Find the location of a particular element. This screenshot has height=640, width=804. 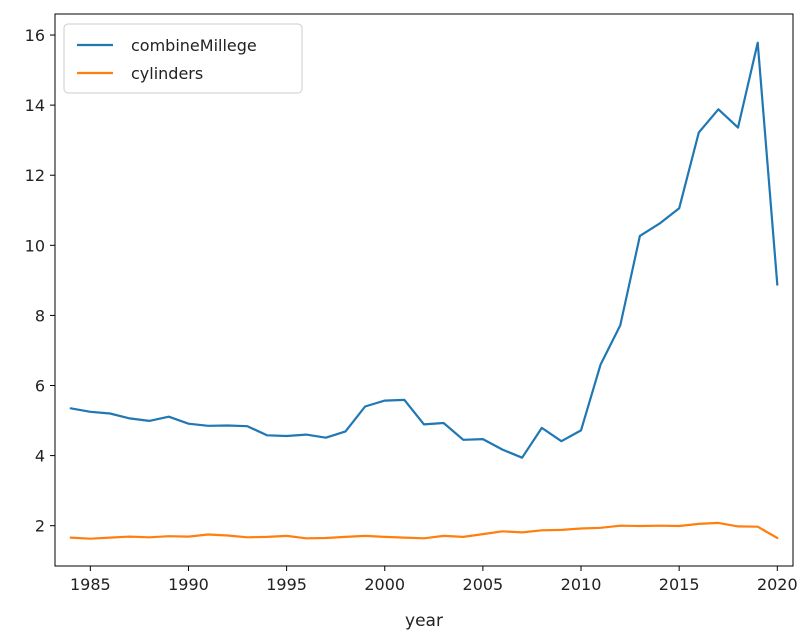

legend-label-cylinders: cylinders is located at coordinates (167, 73).